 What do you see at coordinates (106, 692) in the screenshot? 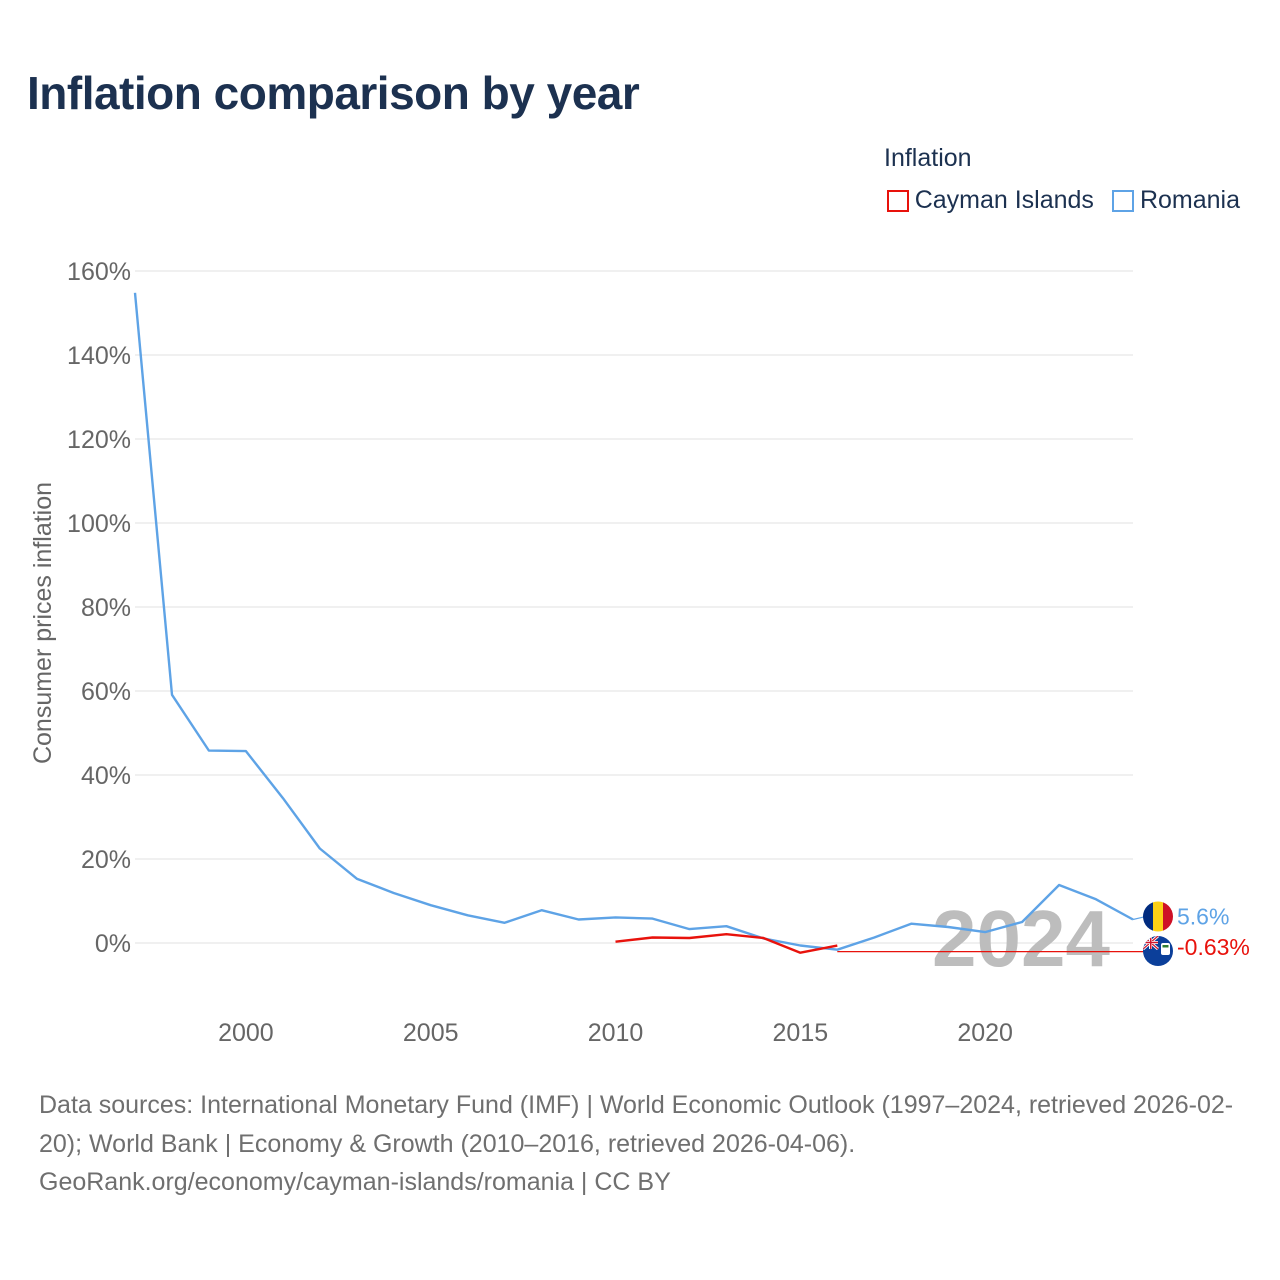
I see `y-tick-label: 60%` at bounding box center [106, 692].